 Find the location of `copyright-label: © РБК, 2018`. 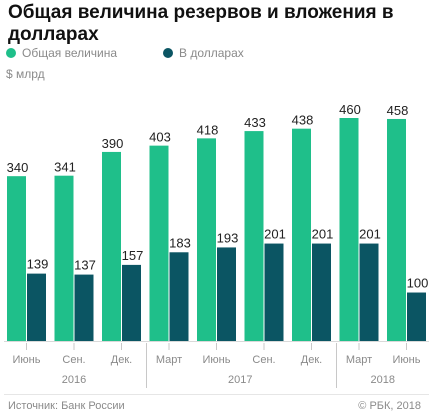

copyright-label: © РБК, 2018 is located at coordinates (389, 406).